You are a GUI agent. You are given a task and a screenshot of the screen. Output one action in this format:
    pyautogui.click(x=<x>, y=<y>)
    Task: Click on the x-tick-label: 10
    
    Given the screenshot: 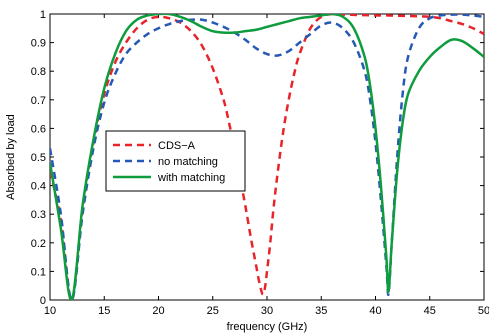 What is the action you would take?
    pyautogui.click(x=50, y=311)
    